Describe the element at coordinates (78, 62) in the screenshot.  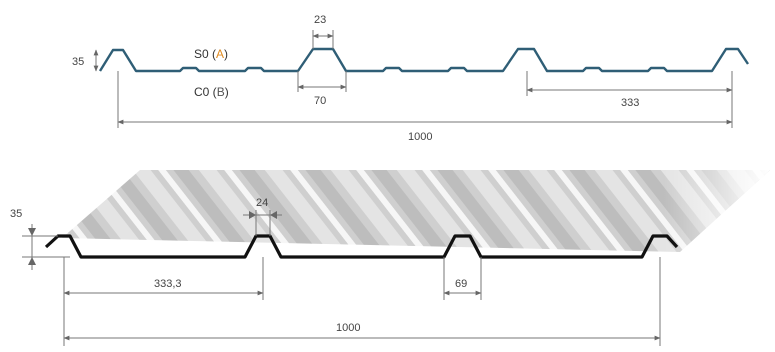
I see `top-height-dim-label: 35` at that location.